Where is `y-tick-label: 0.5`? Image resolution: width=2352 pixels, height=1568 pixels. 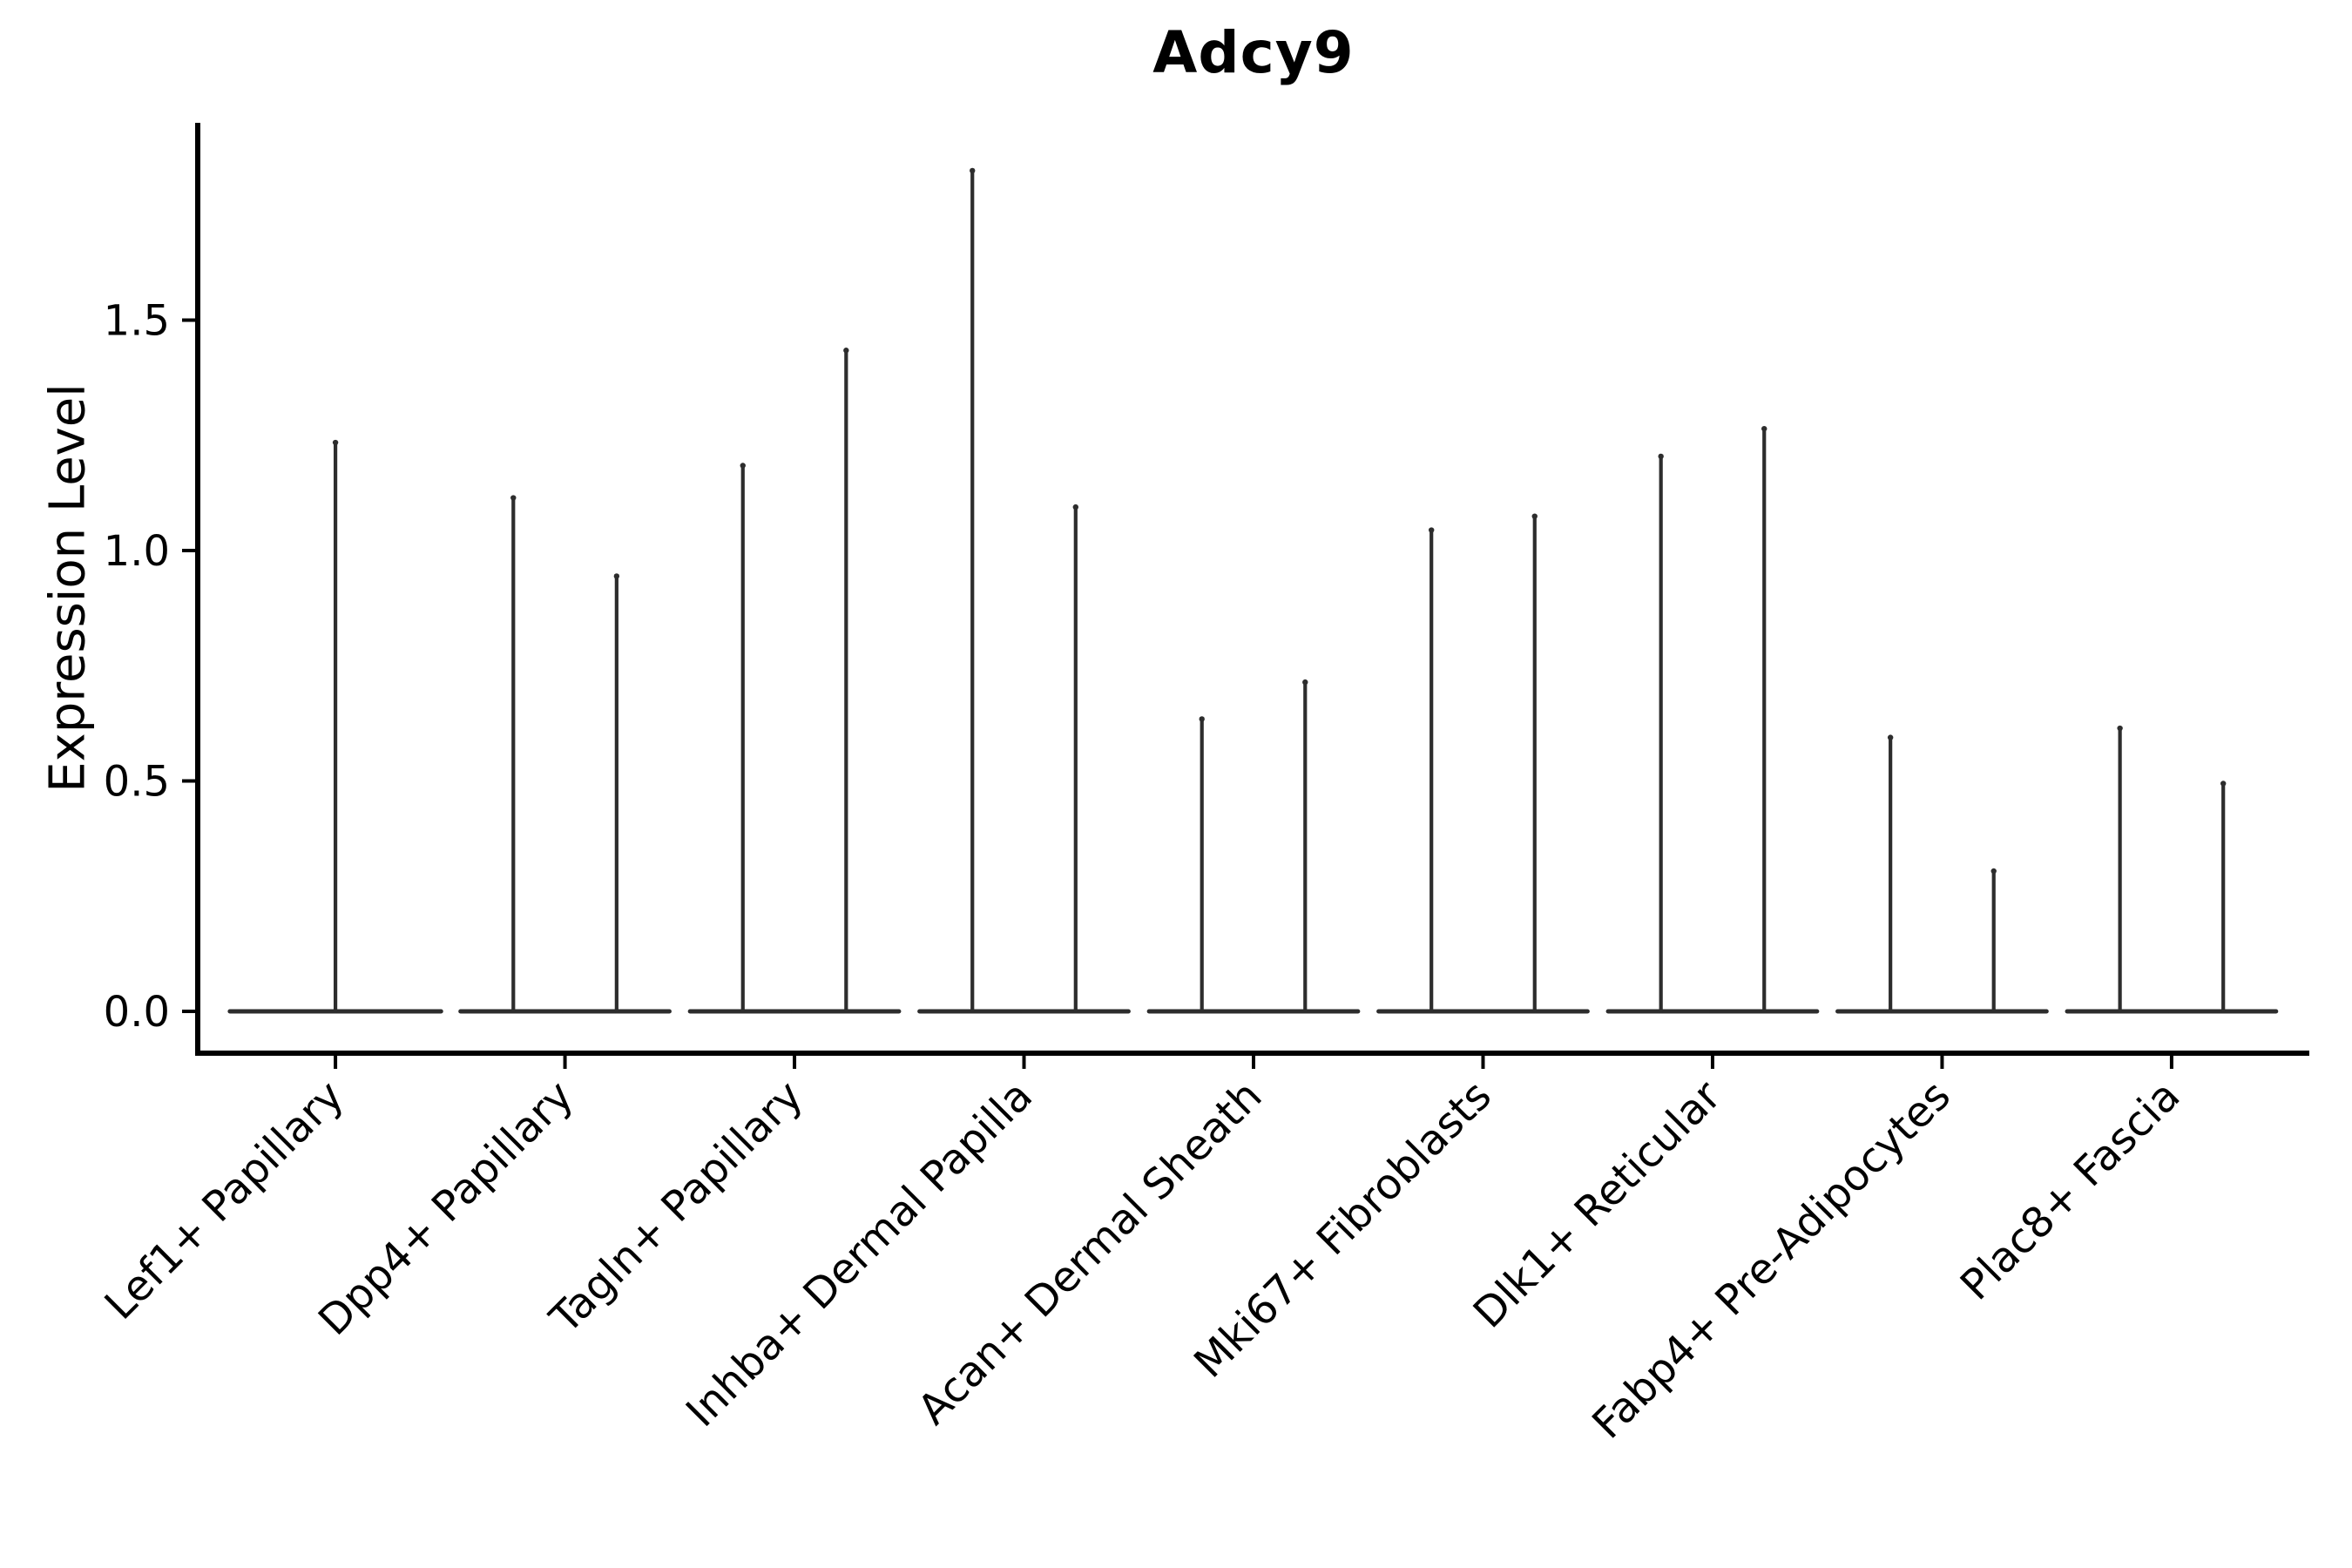 y-tick-label: 0.5 is located at coordinates (137, 782).